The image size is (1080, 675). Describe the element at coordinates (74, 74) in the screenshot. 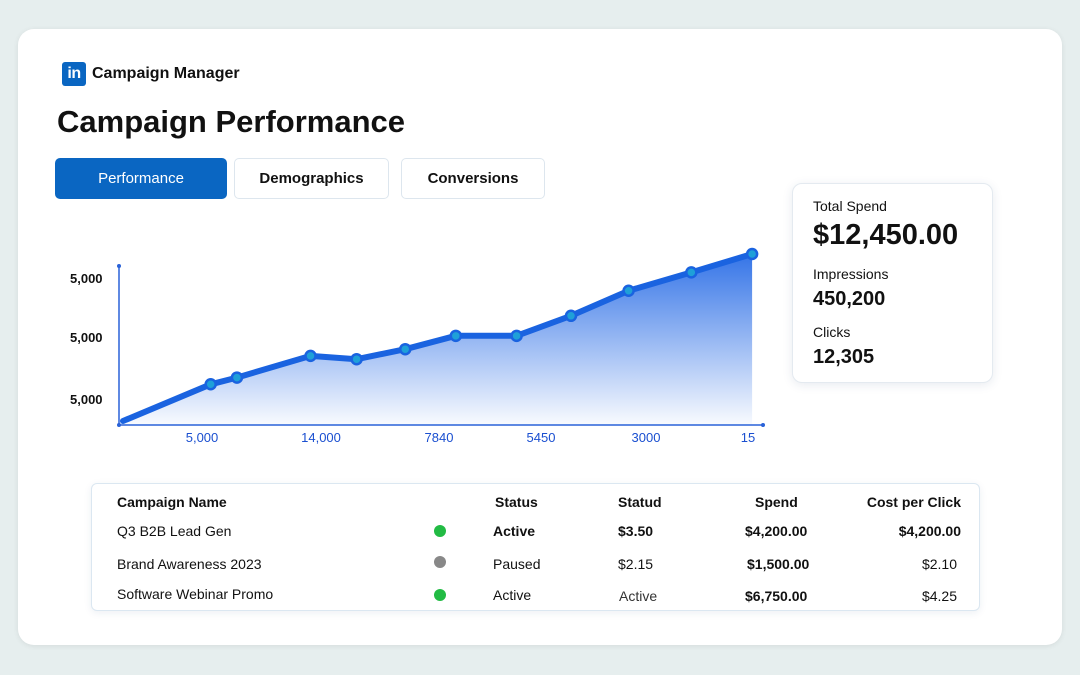

I see `linkedin-logo-icon: in` at that location.